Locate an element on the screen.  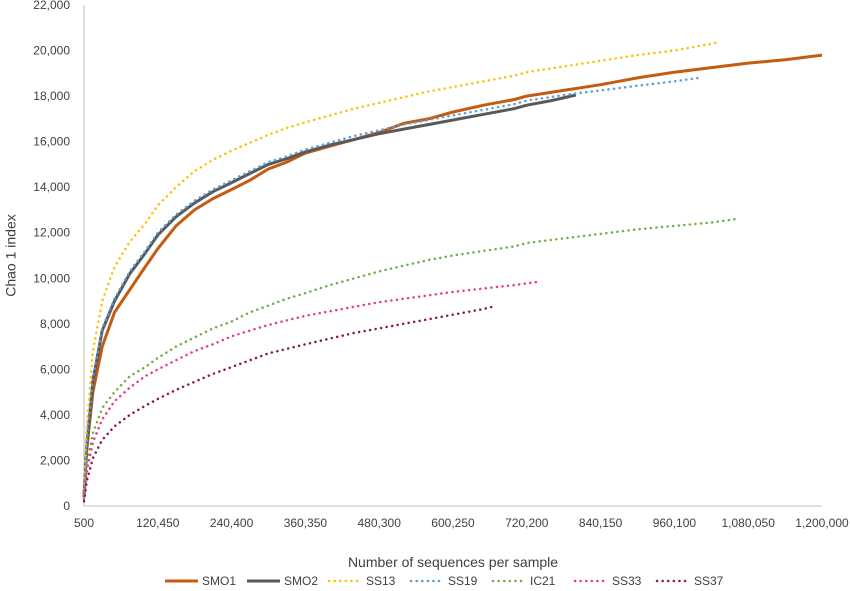
x-tick-label: 600,250 is located at coordinates (453, 523).